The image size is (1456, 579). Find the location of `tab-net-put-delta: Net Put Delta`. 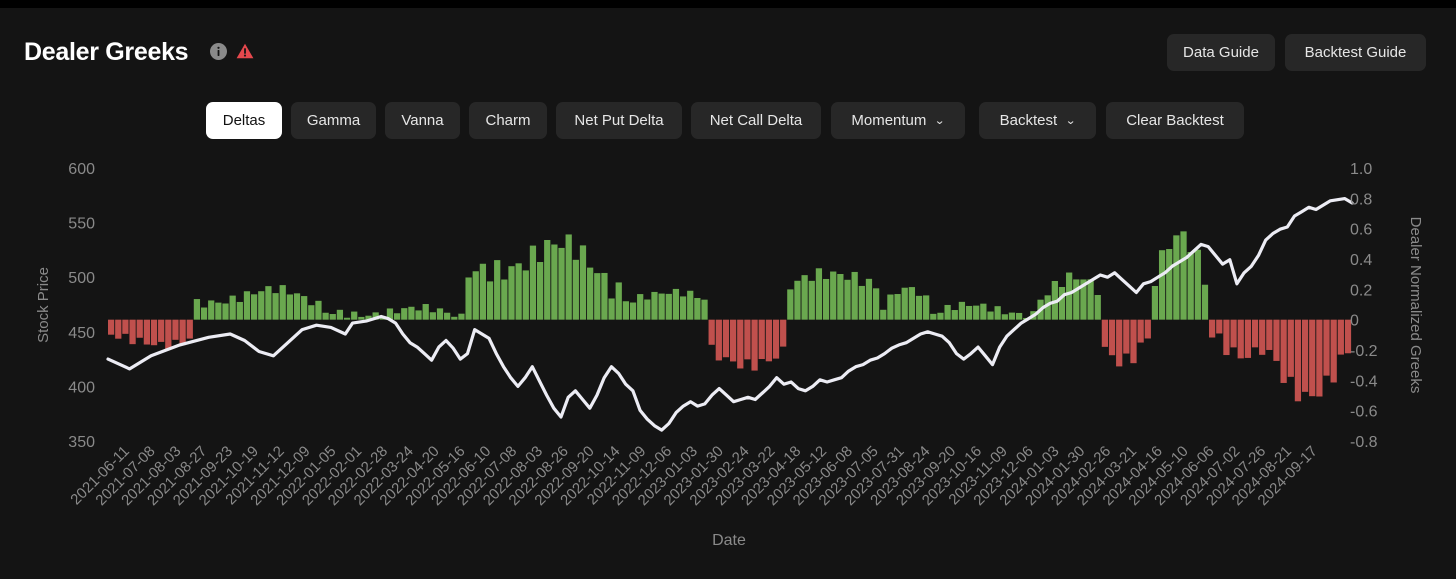

tab-net-put-delta: Net Put Delta is located at coordinates (619, 120).